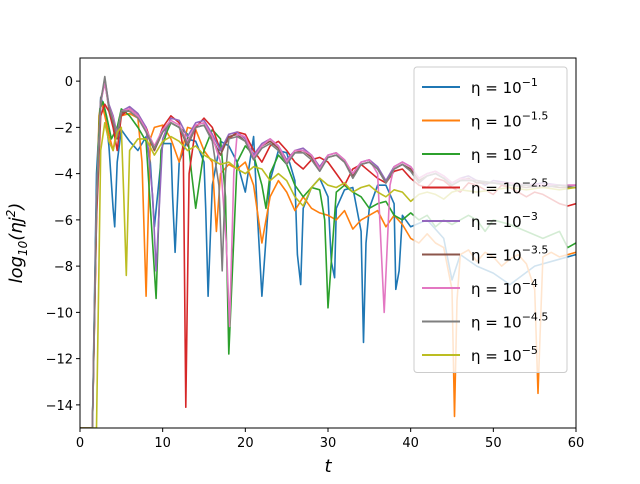 Image resolution: width=640 pixels, height=484 pixels. What do you see at coordinates (509, 120) in the screenshot?
I see `legend-label: η = 10−1.5` at bounding box center [509, 120].